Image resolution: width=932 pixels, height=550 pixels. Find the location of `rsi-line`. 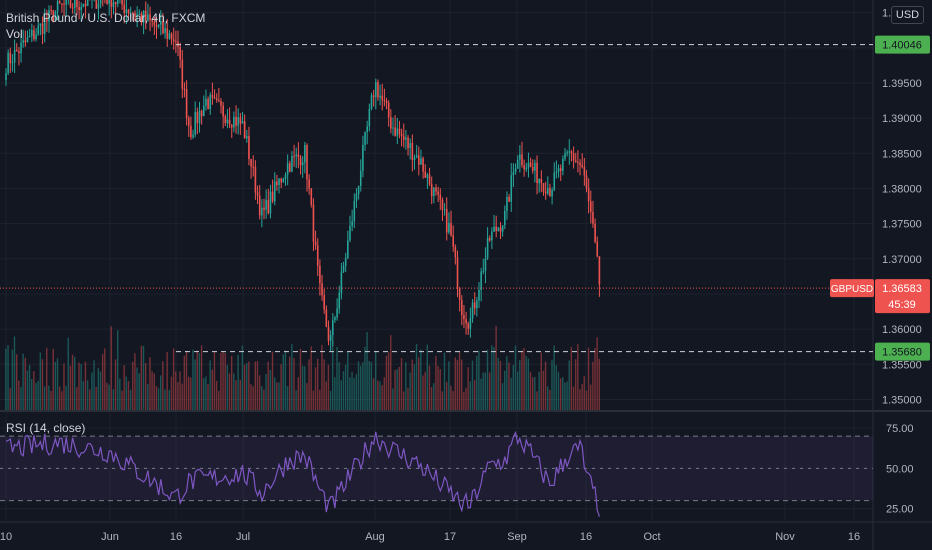

rsi-line is located at coordinates (302, 473).